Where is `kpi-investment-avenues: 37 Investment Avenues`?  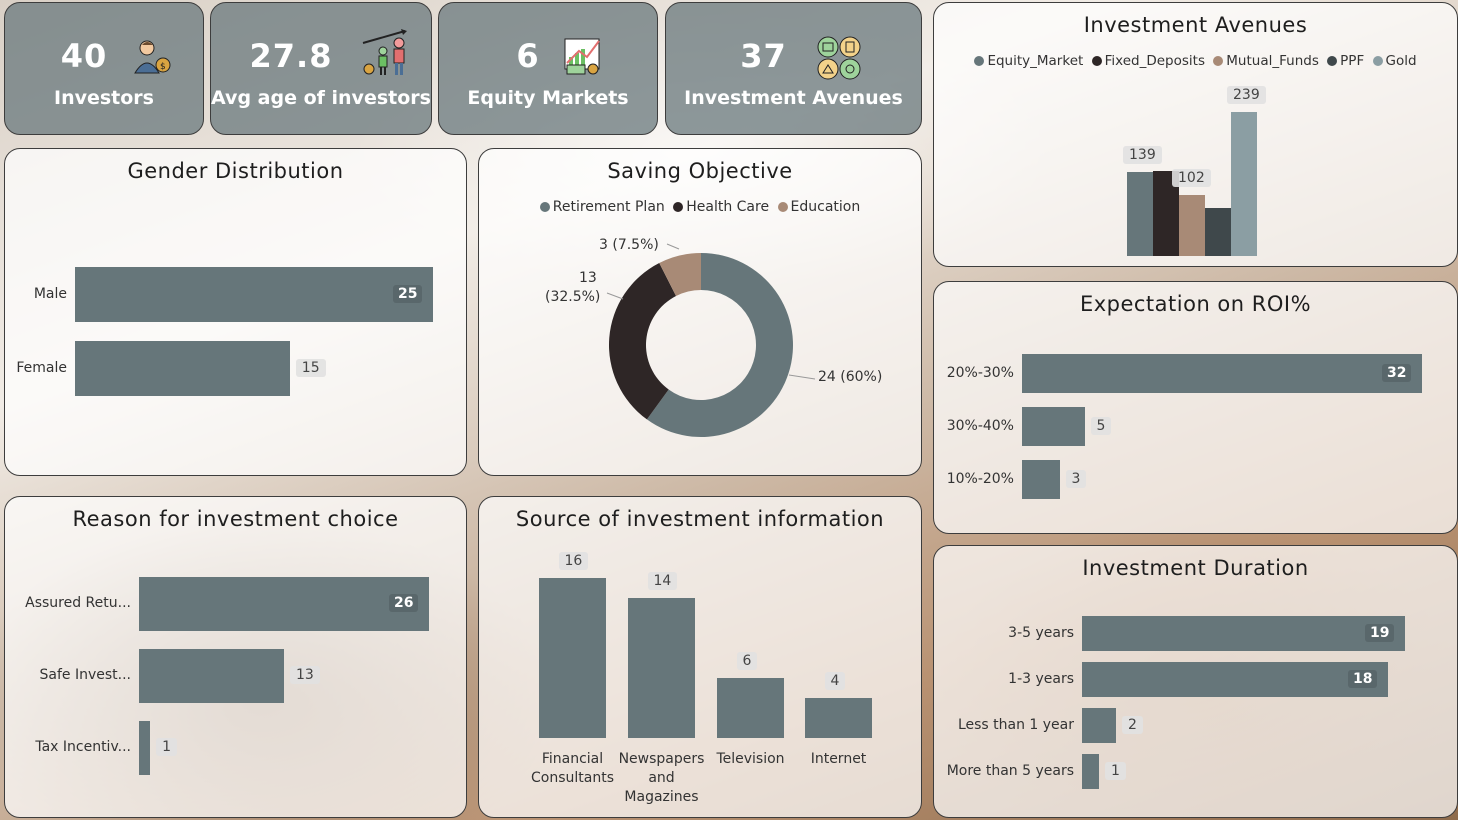 kpi-investment-avenues: 37 Investment Avenues is located at coordinates (793, 68).